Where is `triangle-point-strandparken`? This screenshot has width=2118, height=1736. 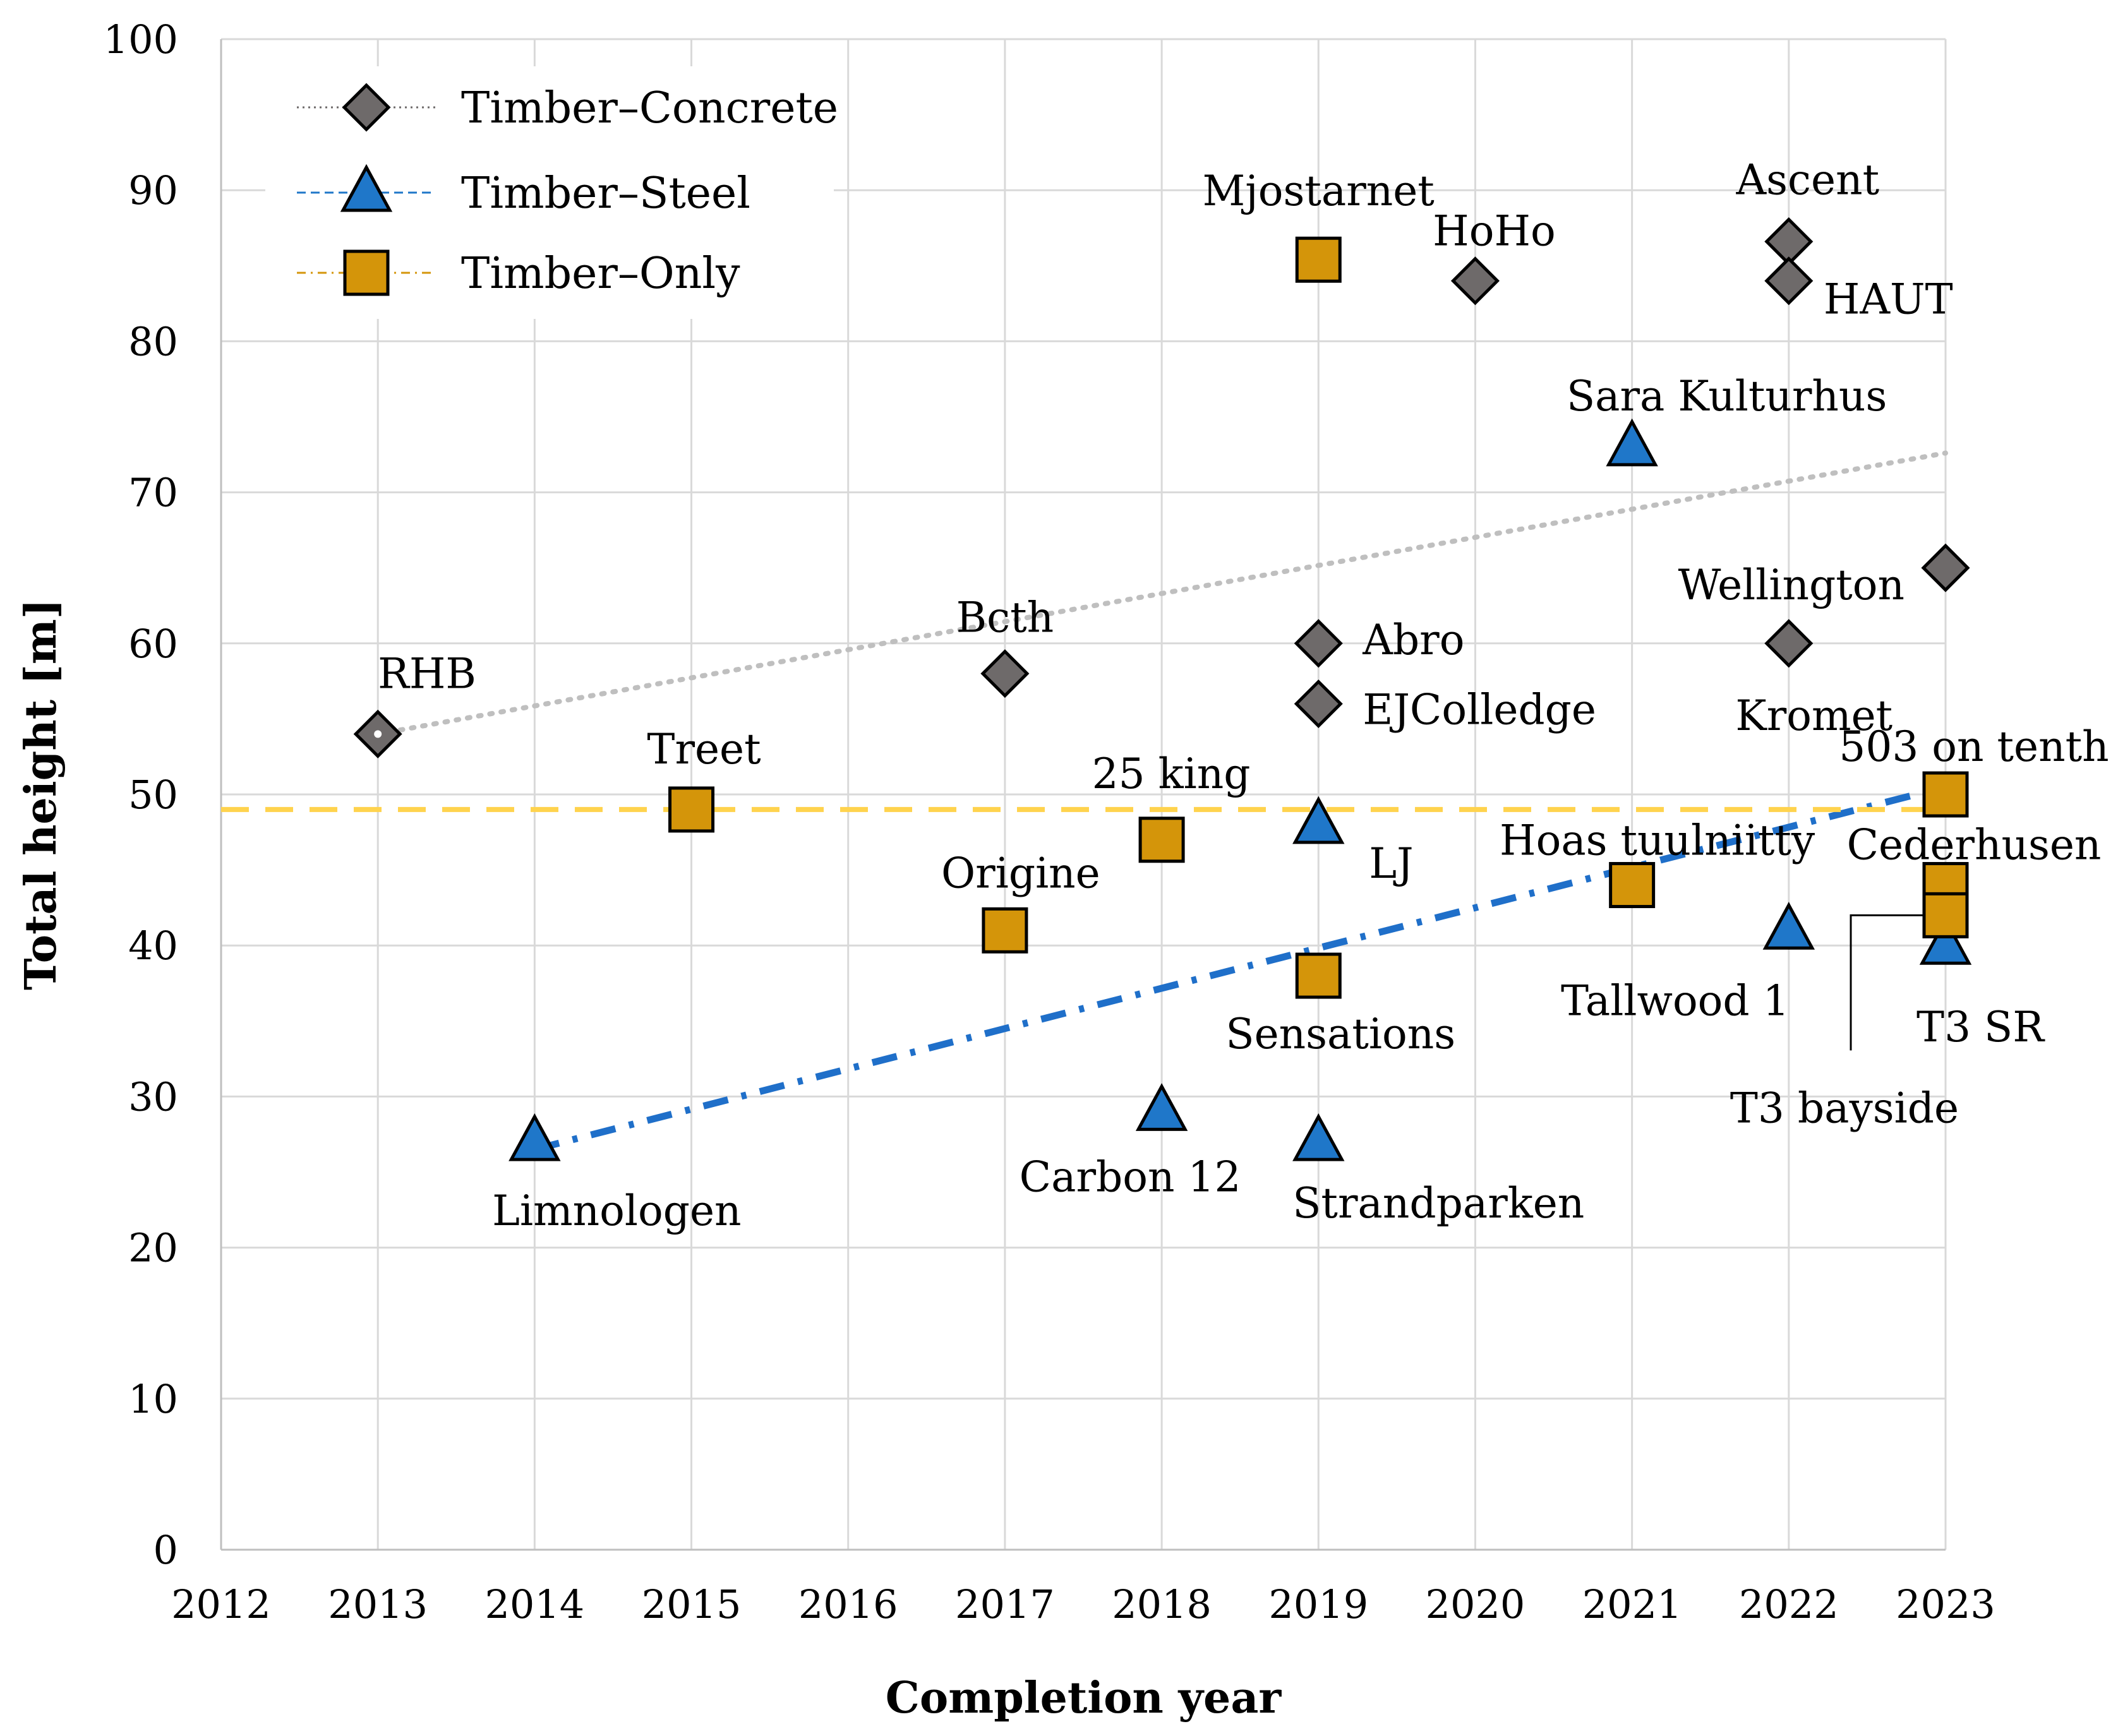
triangle-point-strandparken is located at coordinates (1318, 1137).